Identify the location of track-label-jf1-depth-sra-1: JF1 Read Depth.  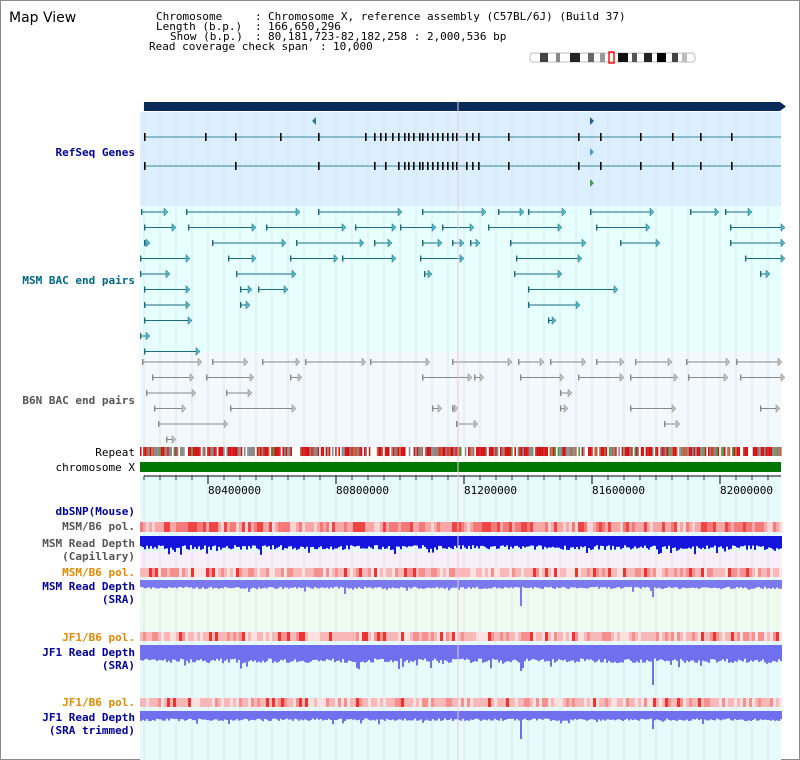
(88, 652).